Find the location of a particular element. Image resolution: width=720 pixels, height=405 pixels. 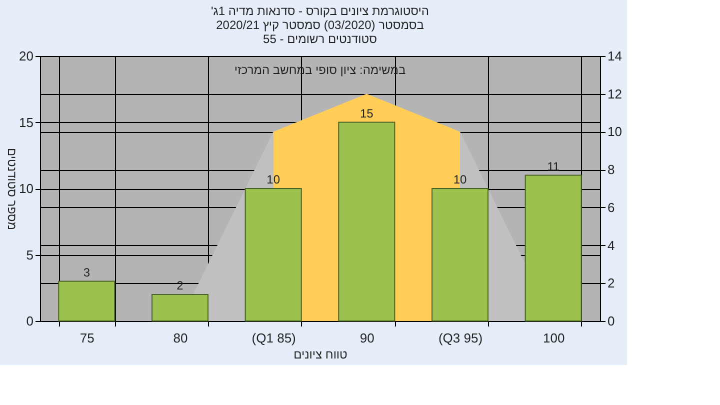

text: 'היסטוגרמת ציונים בקורס - סדנאות מדיה 1ג is located at coordinates (320, 11).